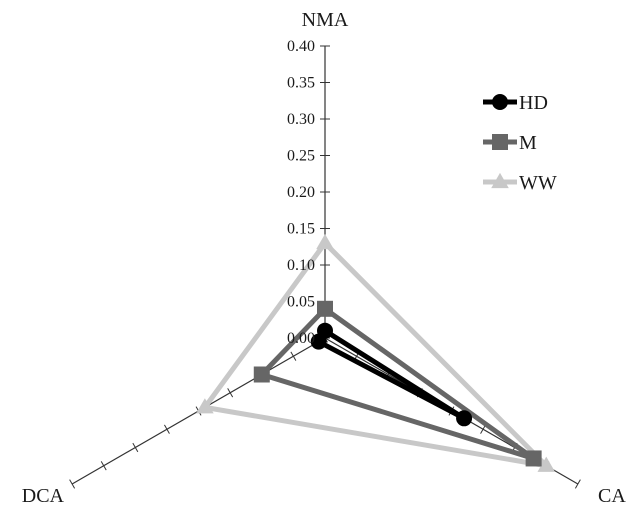 This screenshot has width=635, height=510. What do you see at coordinates (301, 156) in the screenshot?
I see `radial-tick-label: 0.25` at bounding box center [301, 156].